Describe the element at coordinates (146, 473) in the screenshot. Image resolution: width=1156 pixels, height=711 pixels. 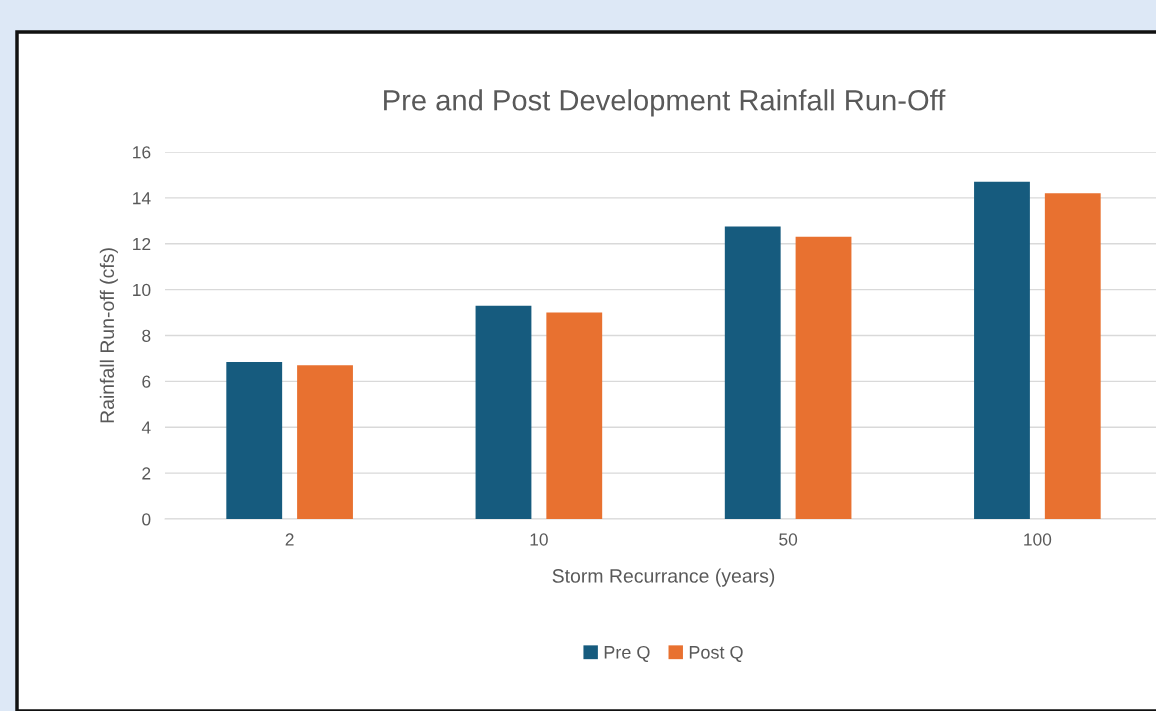
I see `y-tick-label: 2` at that location.